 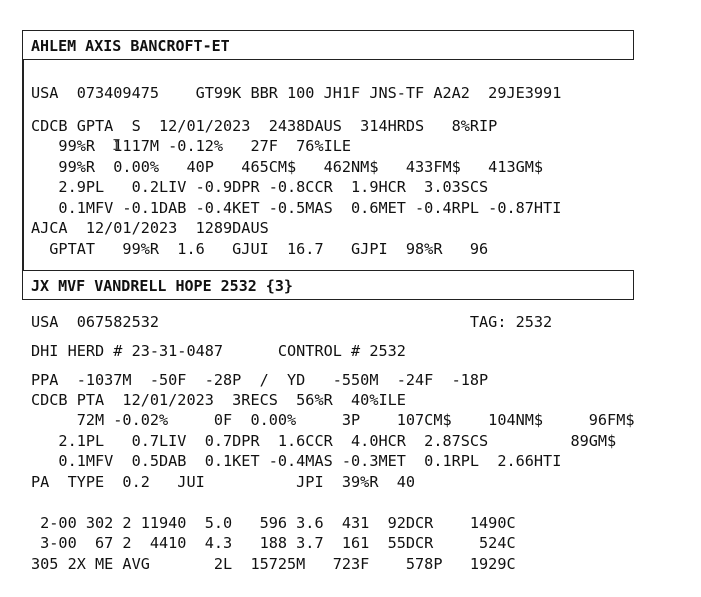 What do you see at coordinates (162, 286) in the screenshot?
I see `animal-name-2: JX MVF VANDRELL HOPE 2532 {3}` at bounding box center [162, 286].